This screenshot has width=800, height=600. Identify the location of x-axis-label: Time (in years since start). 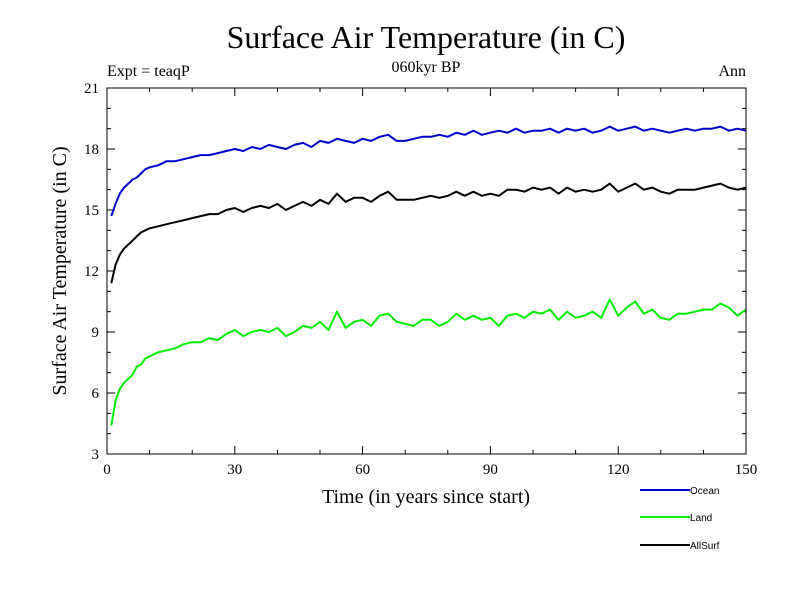
(426, 497).